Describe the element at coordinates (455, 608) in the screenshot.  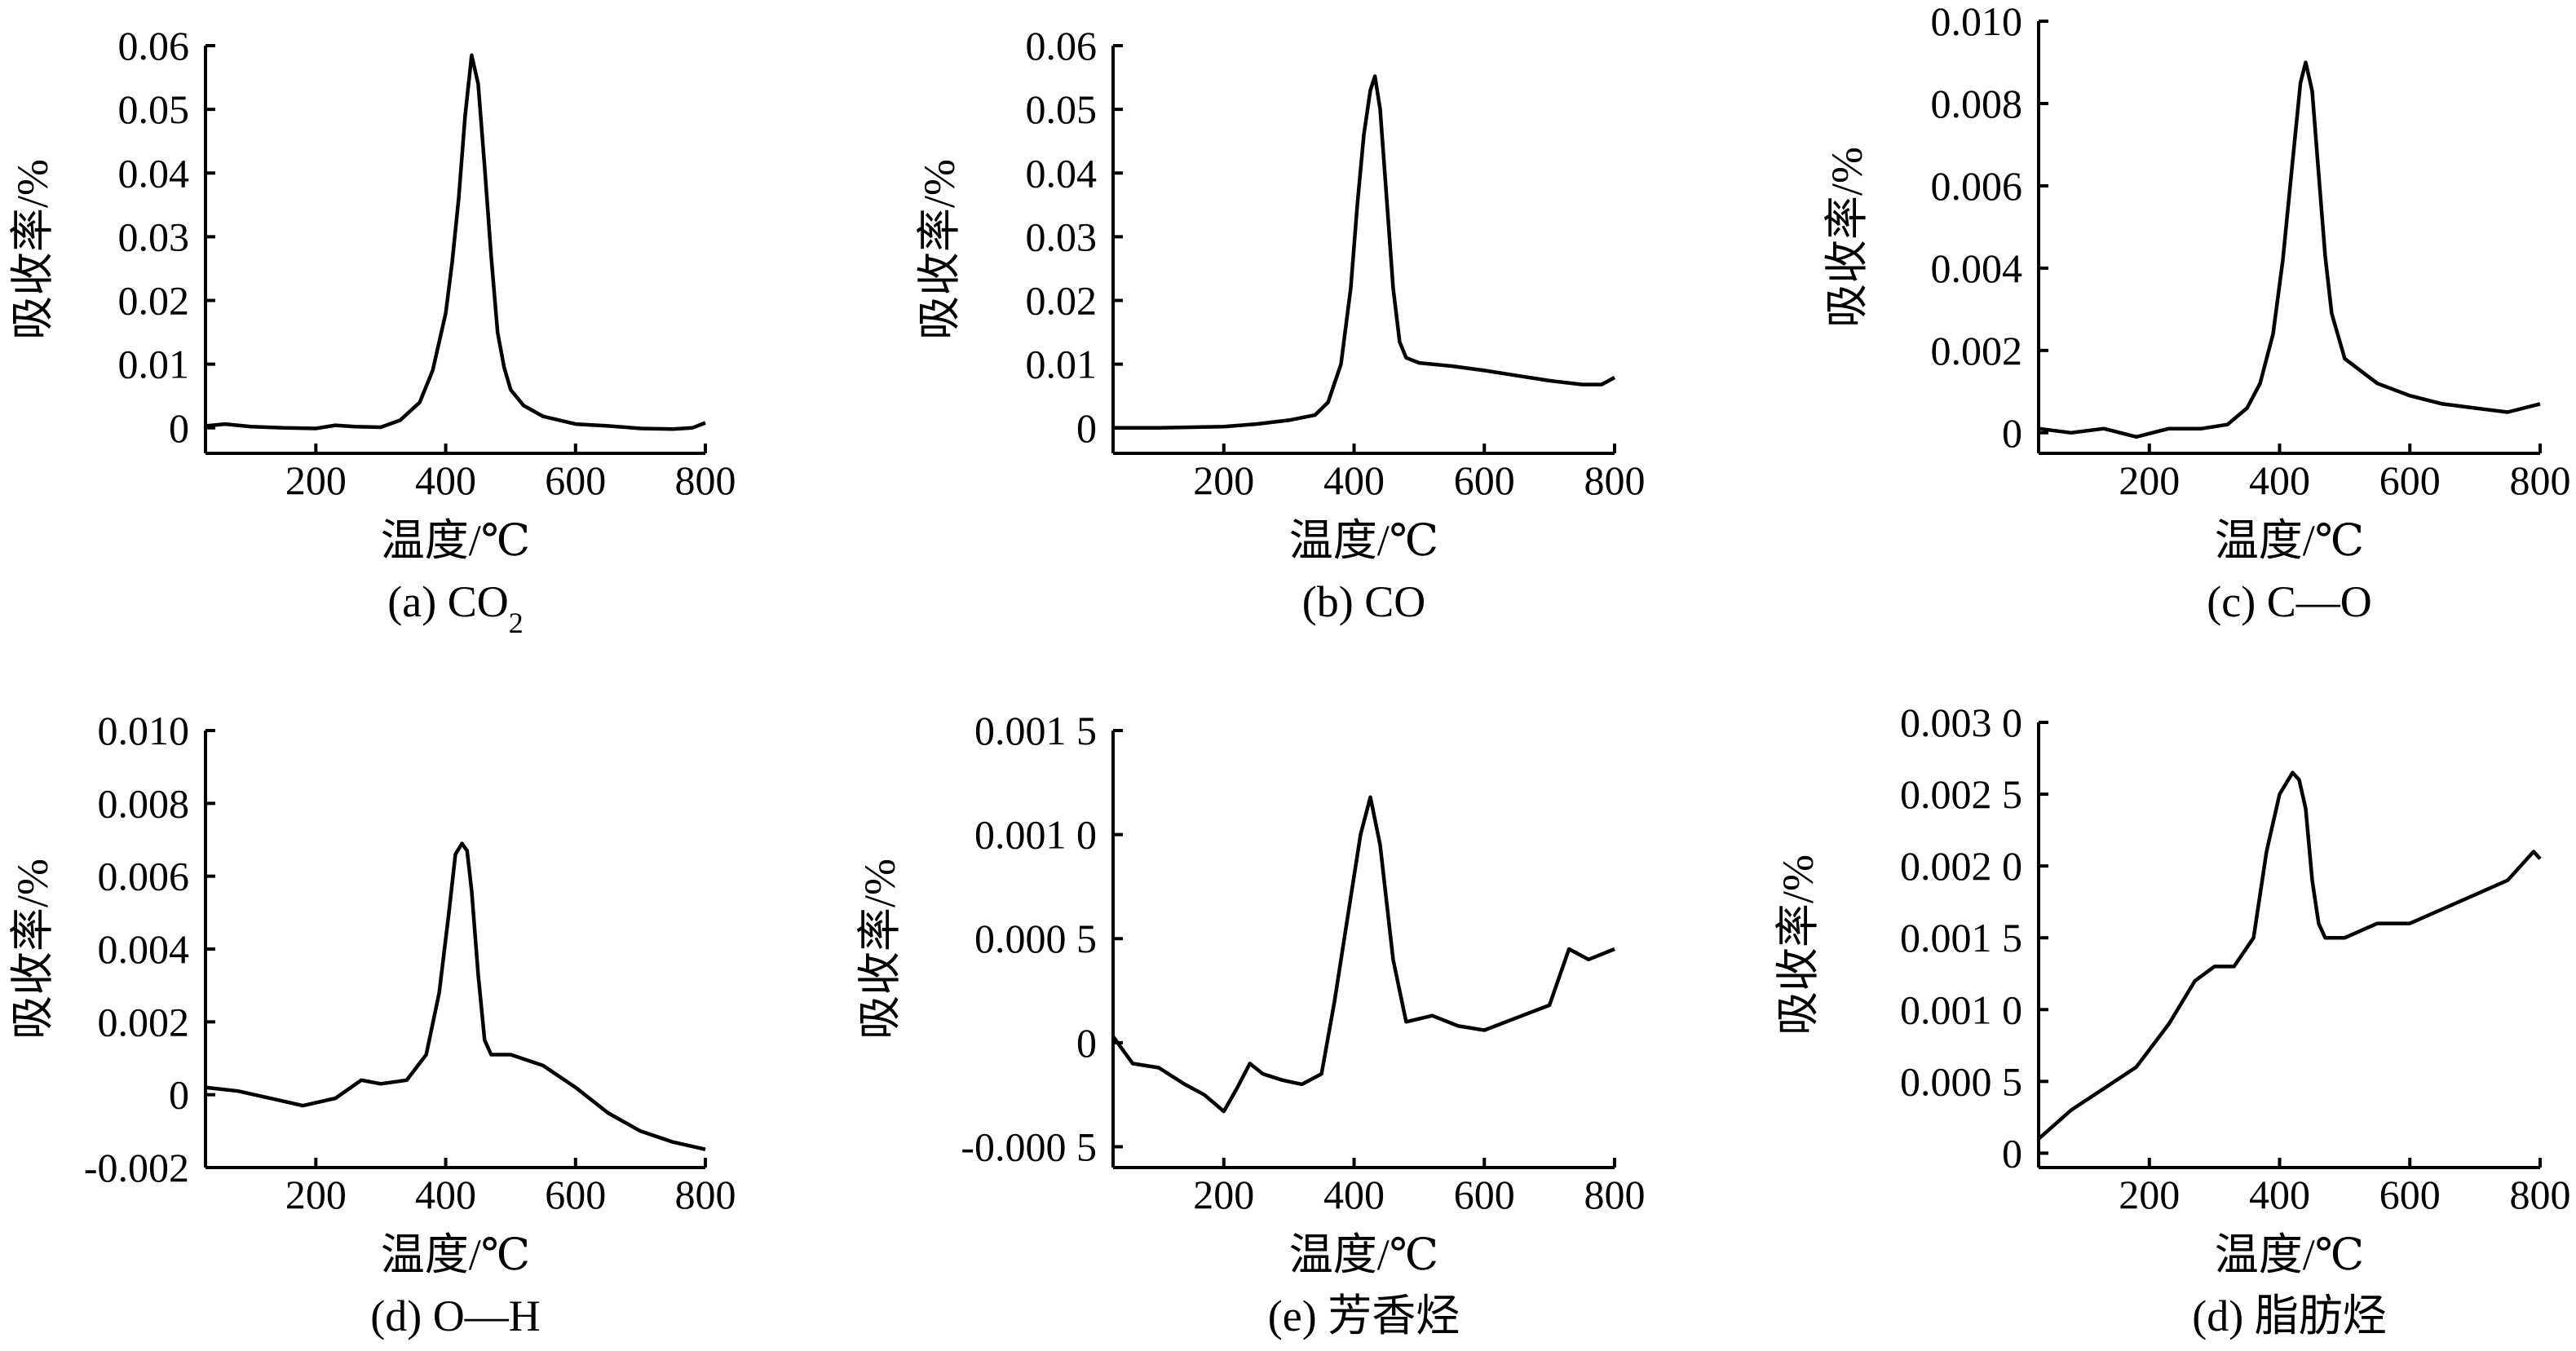
I see `panel-caption: (a) CO2` at that location.